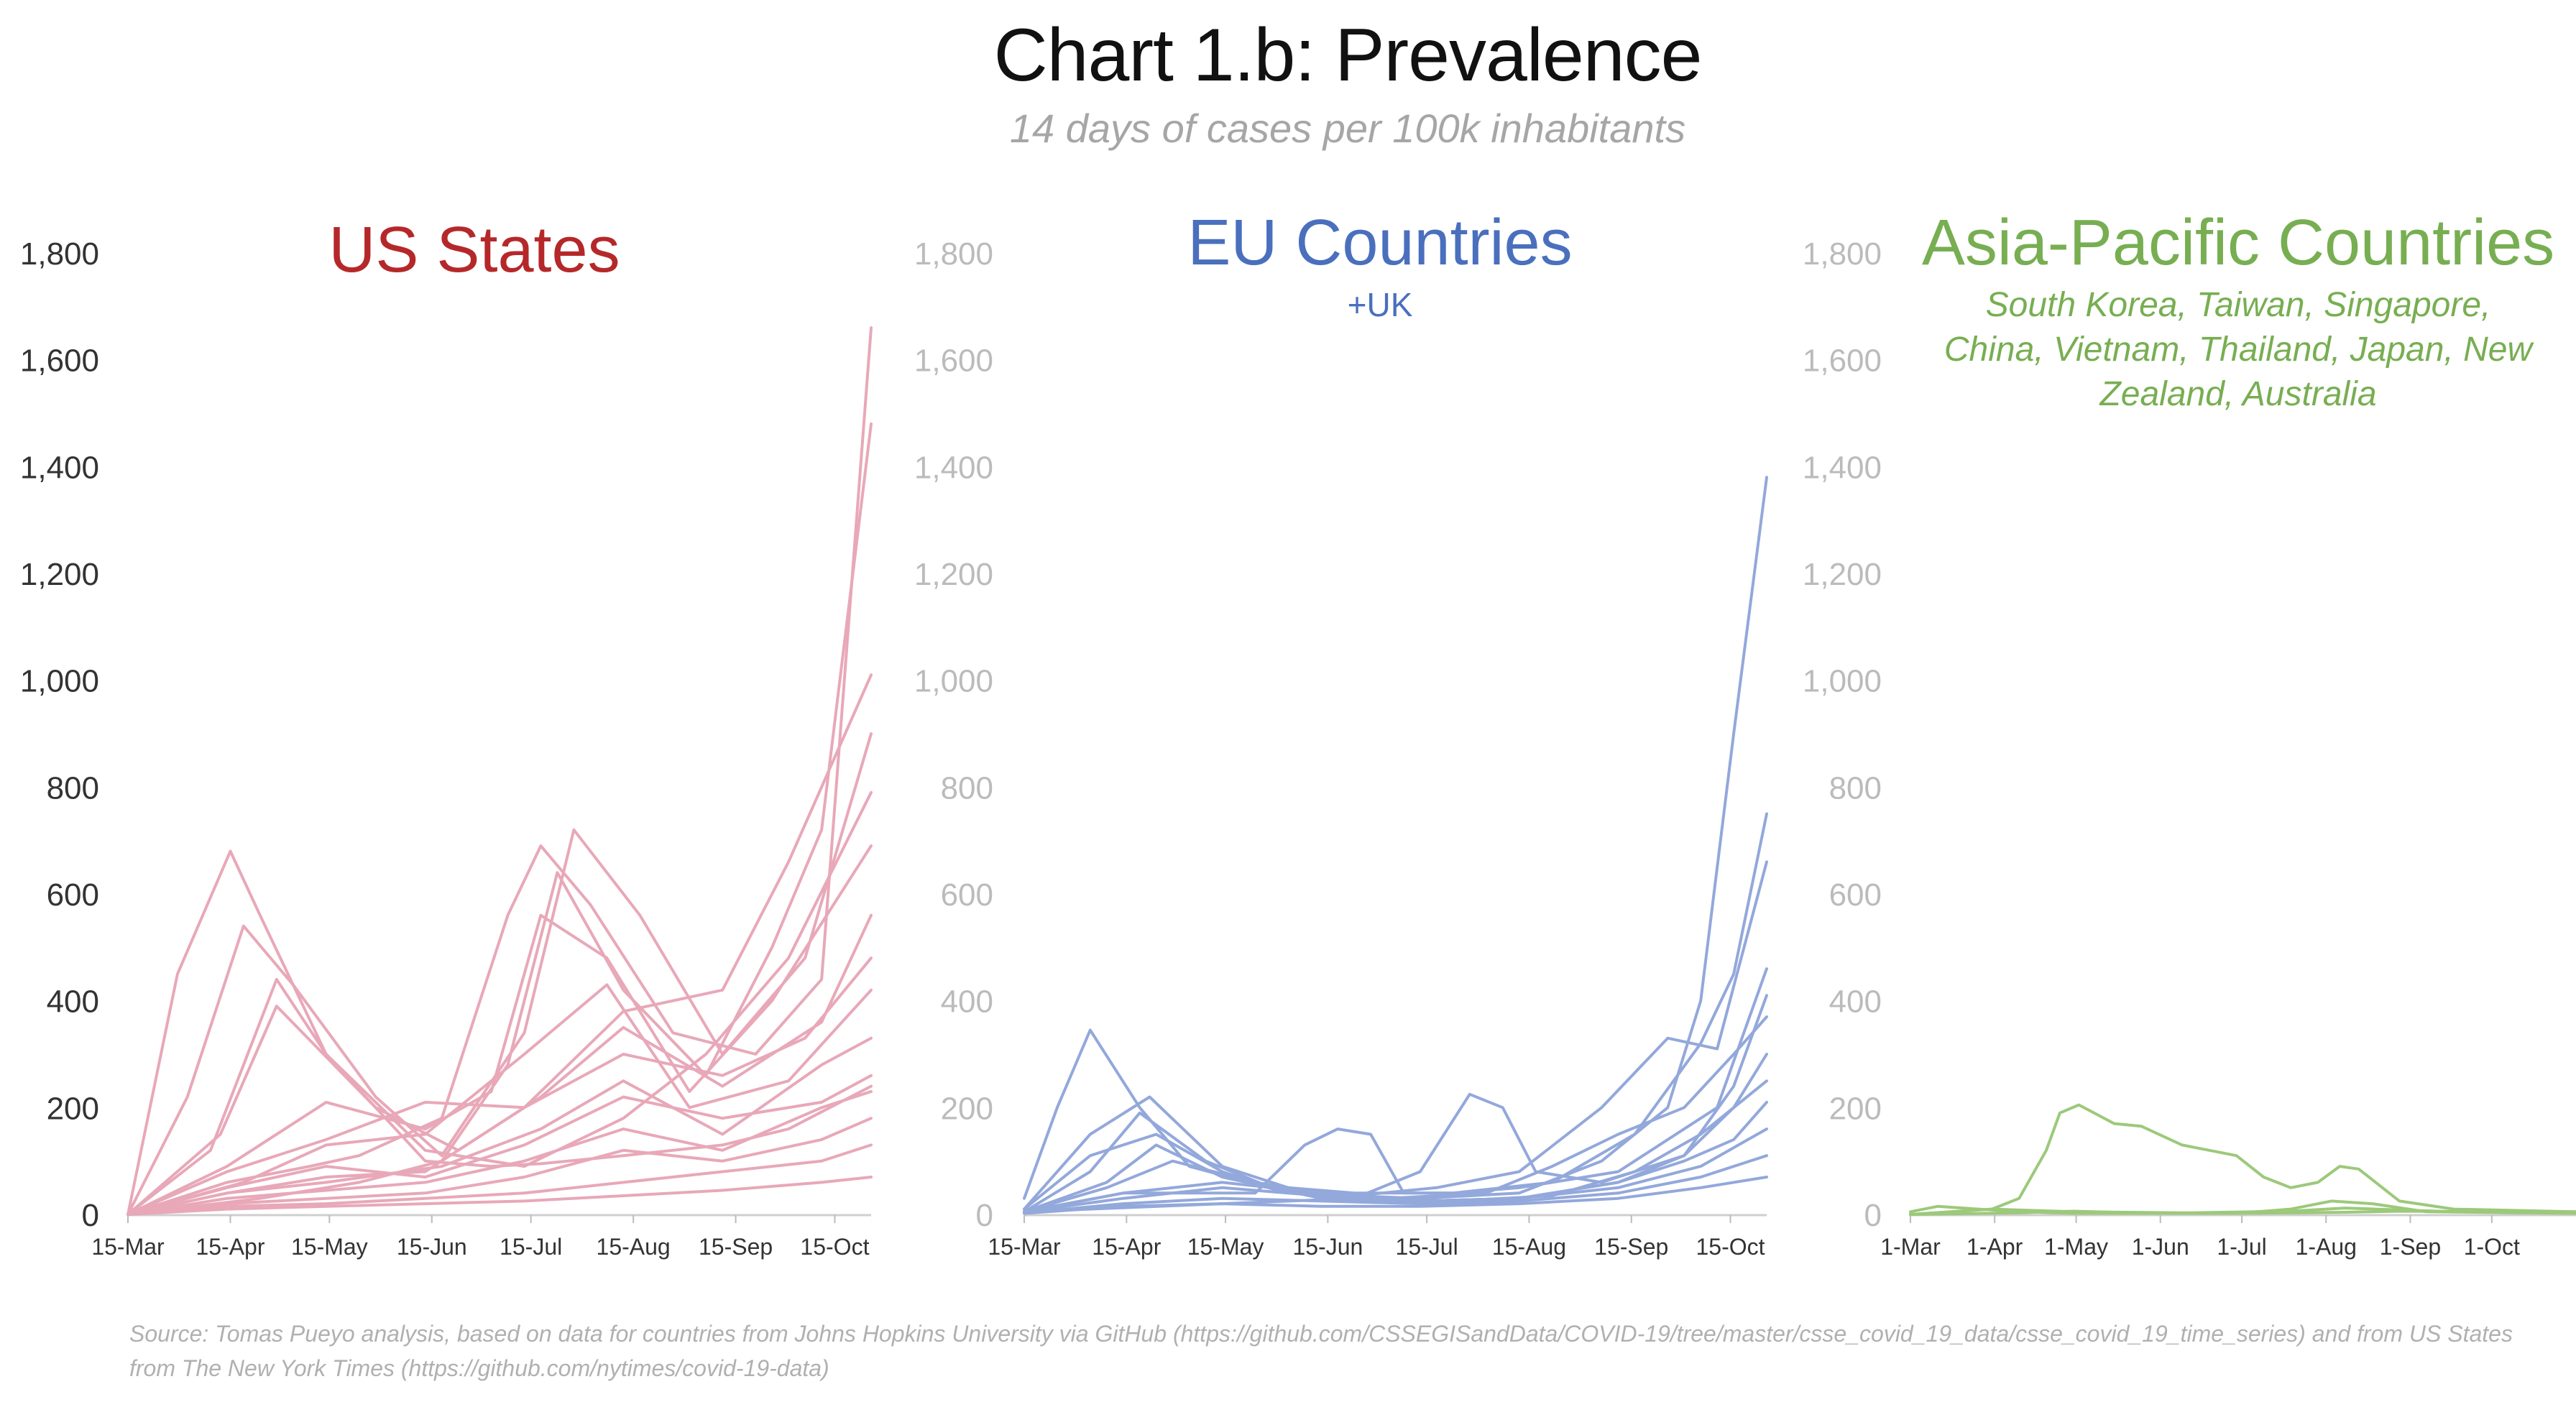 Image resolution: width=2576 pixels, height=1407 pixels. I want to click on x-tick-label: 1-Apr, so click(1994, 1247).